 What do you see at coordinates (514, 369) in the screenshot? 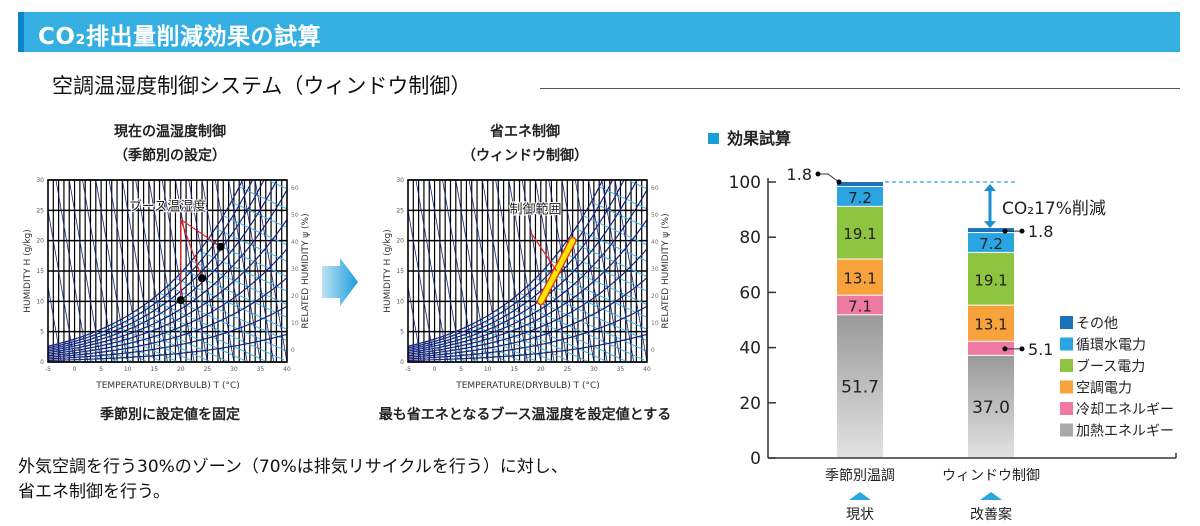
I see `x-tick-label: 15` at bounding box center [514, 369].